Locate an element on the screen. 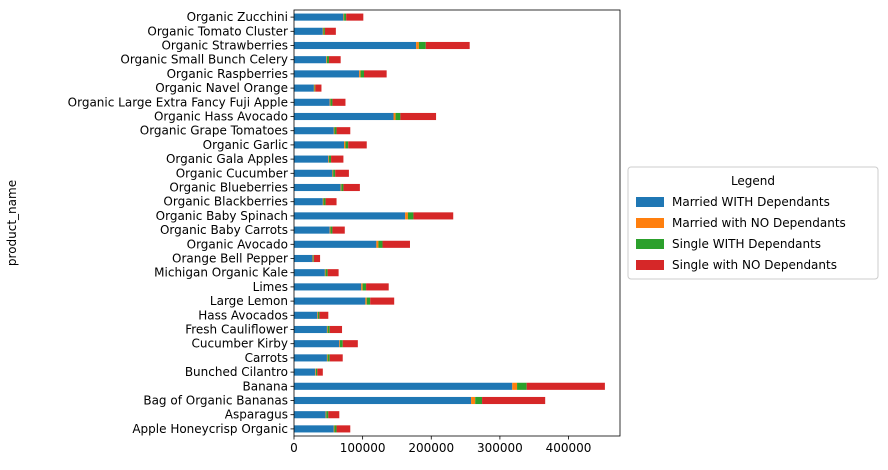 This screenshot has width=888, height=470. y-tick-label: Michigan Organic Kale is located at coordinates (221, 273).